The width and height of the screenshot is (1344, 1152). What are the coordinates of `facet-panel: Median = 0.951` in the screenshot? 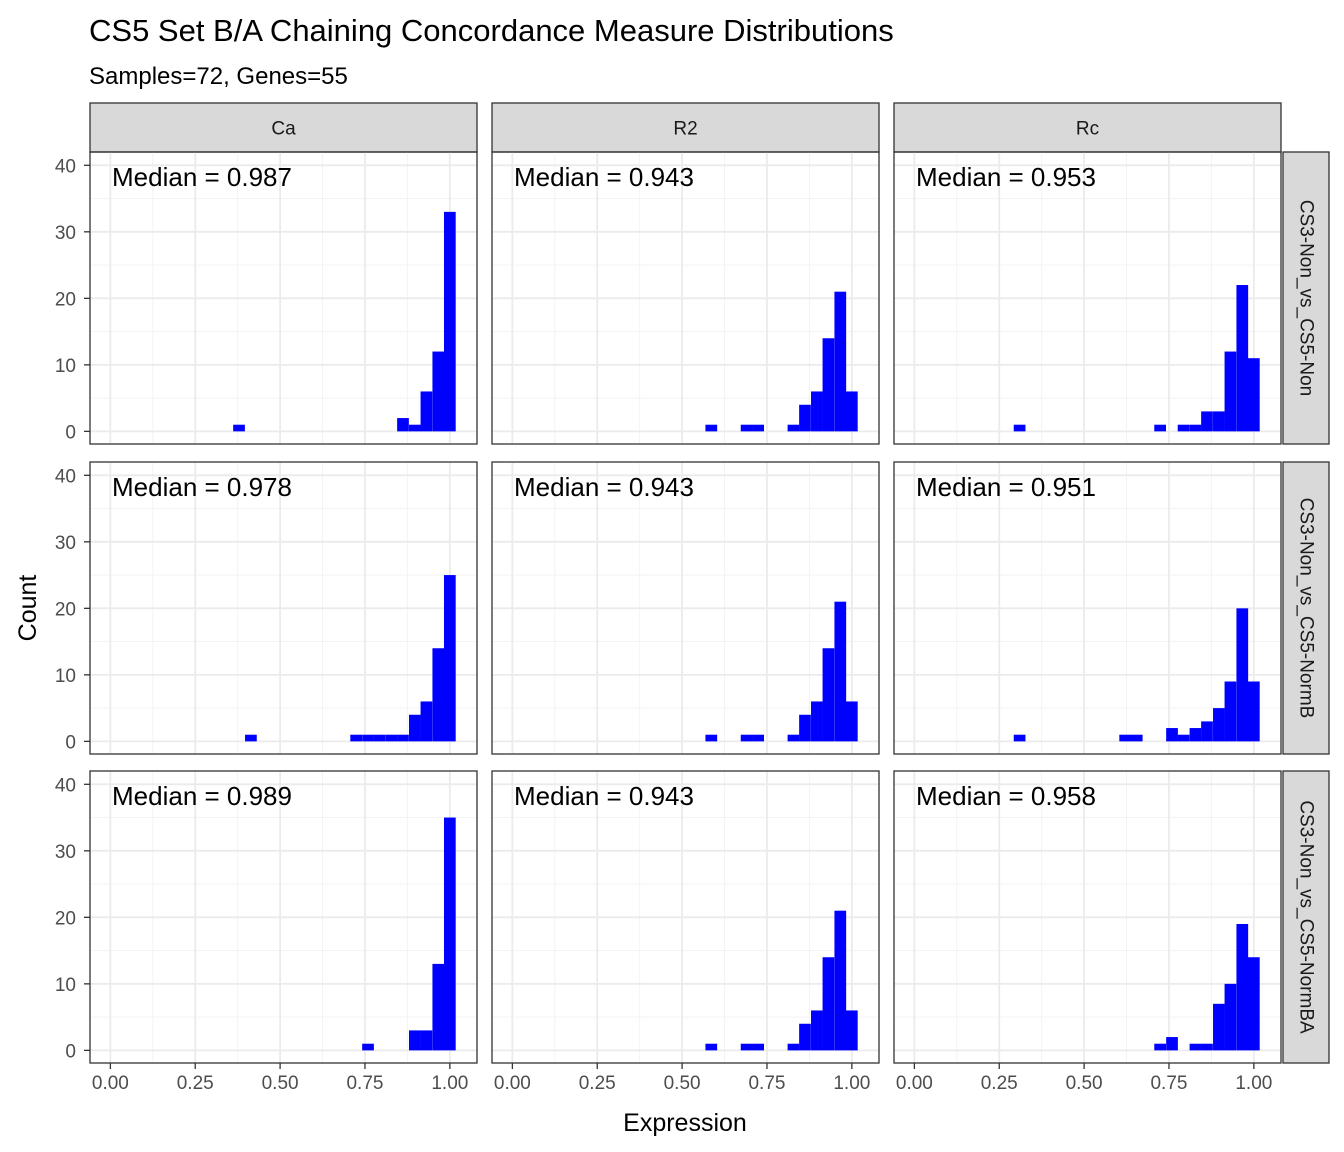 It's located at (1087, 608).